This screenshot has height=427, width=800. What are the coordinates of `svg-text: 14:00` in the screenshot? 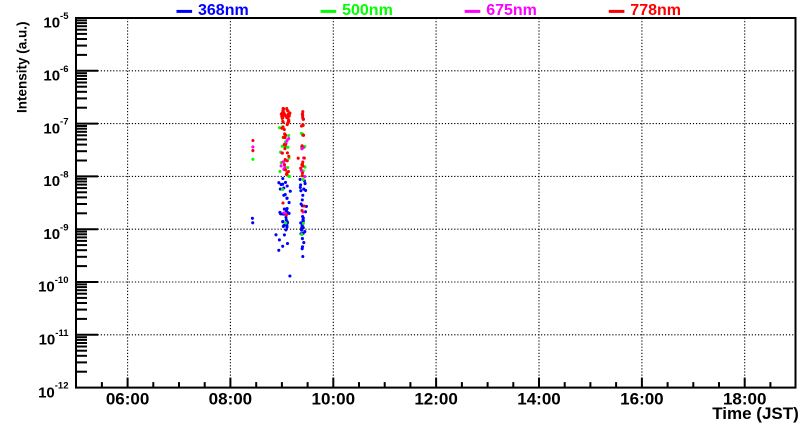 It's located at (538, 398).